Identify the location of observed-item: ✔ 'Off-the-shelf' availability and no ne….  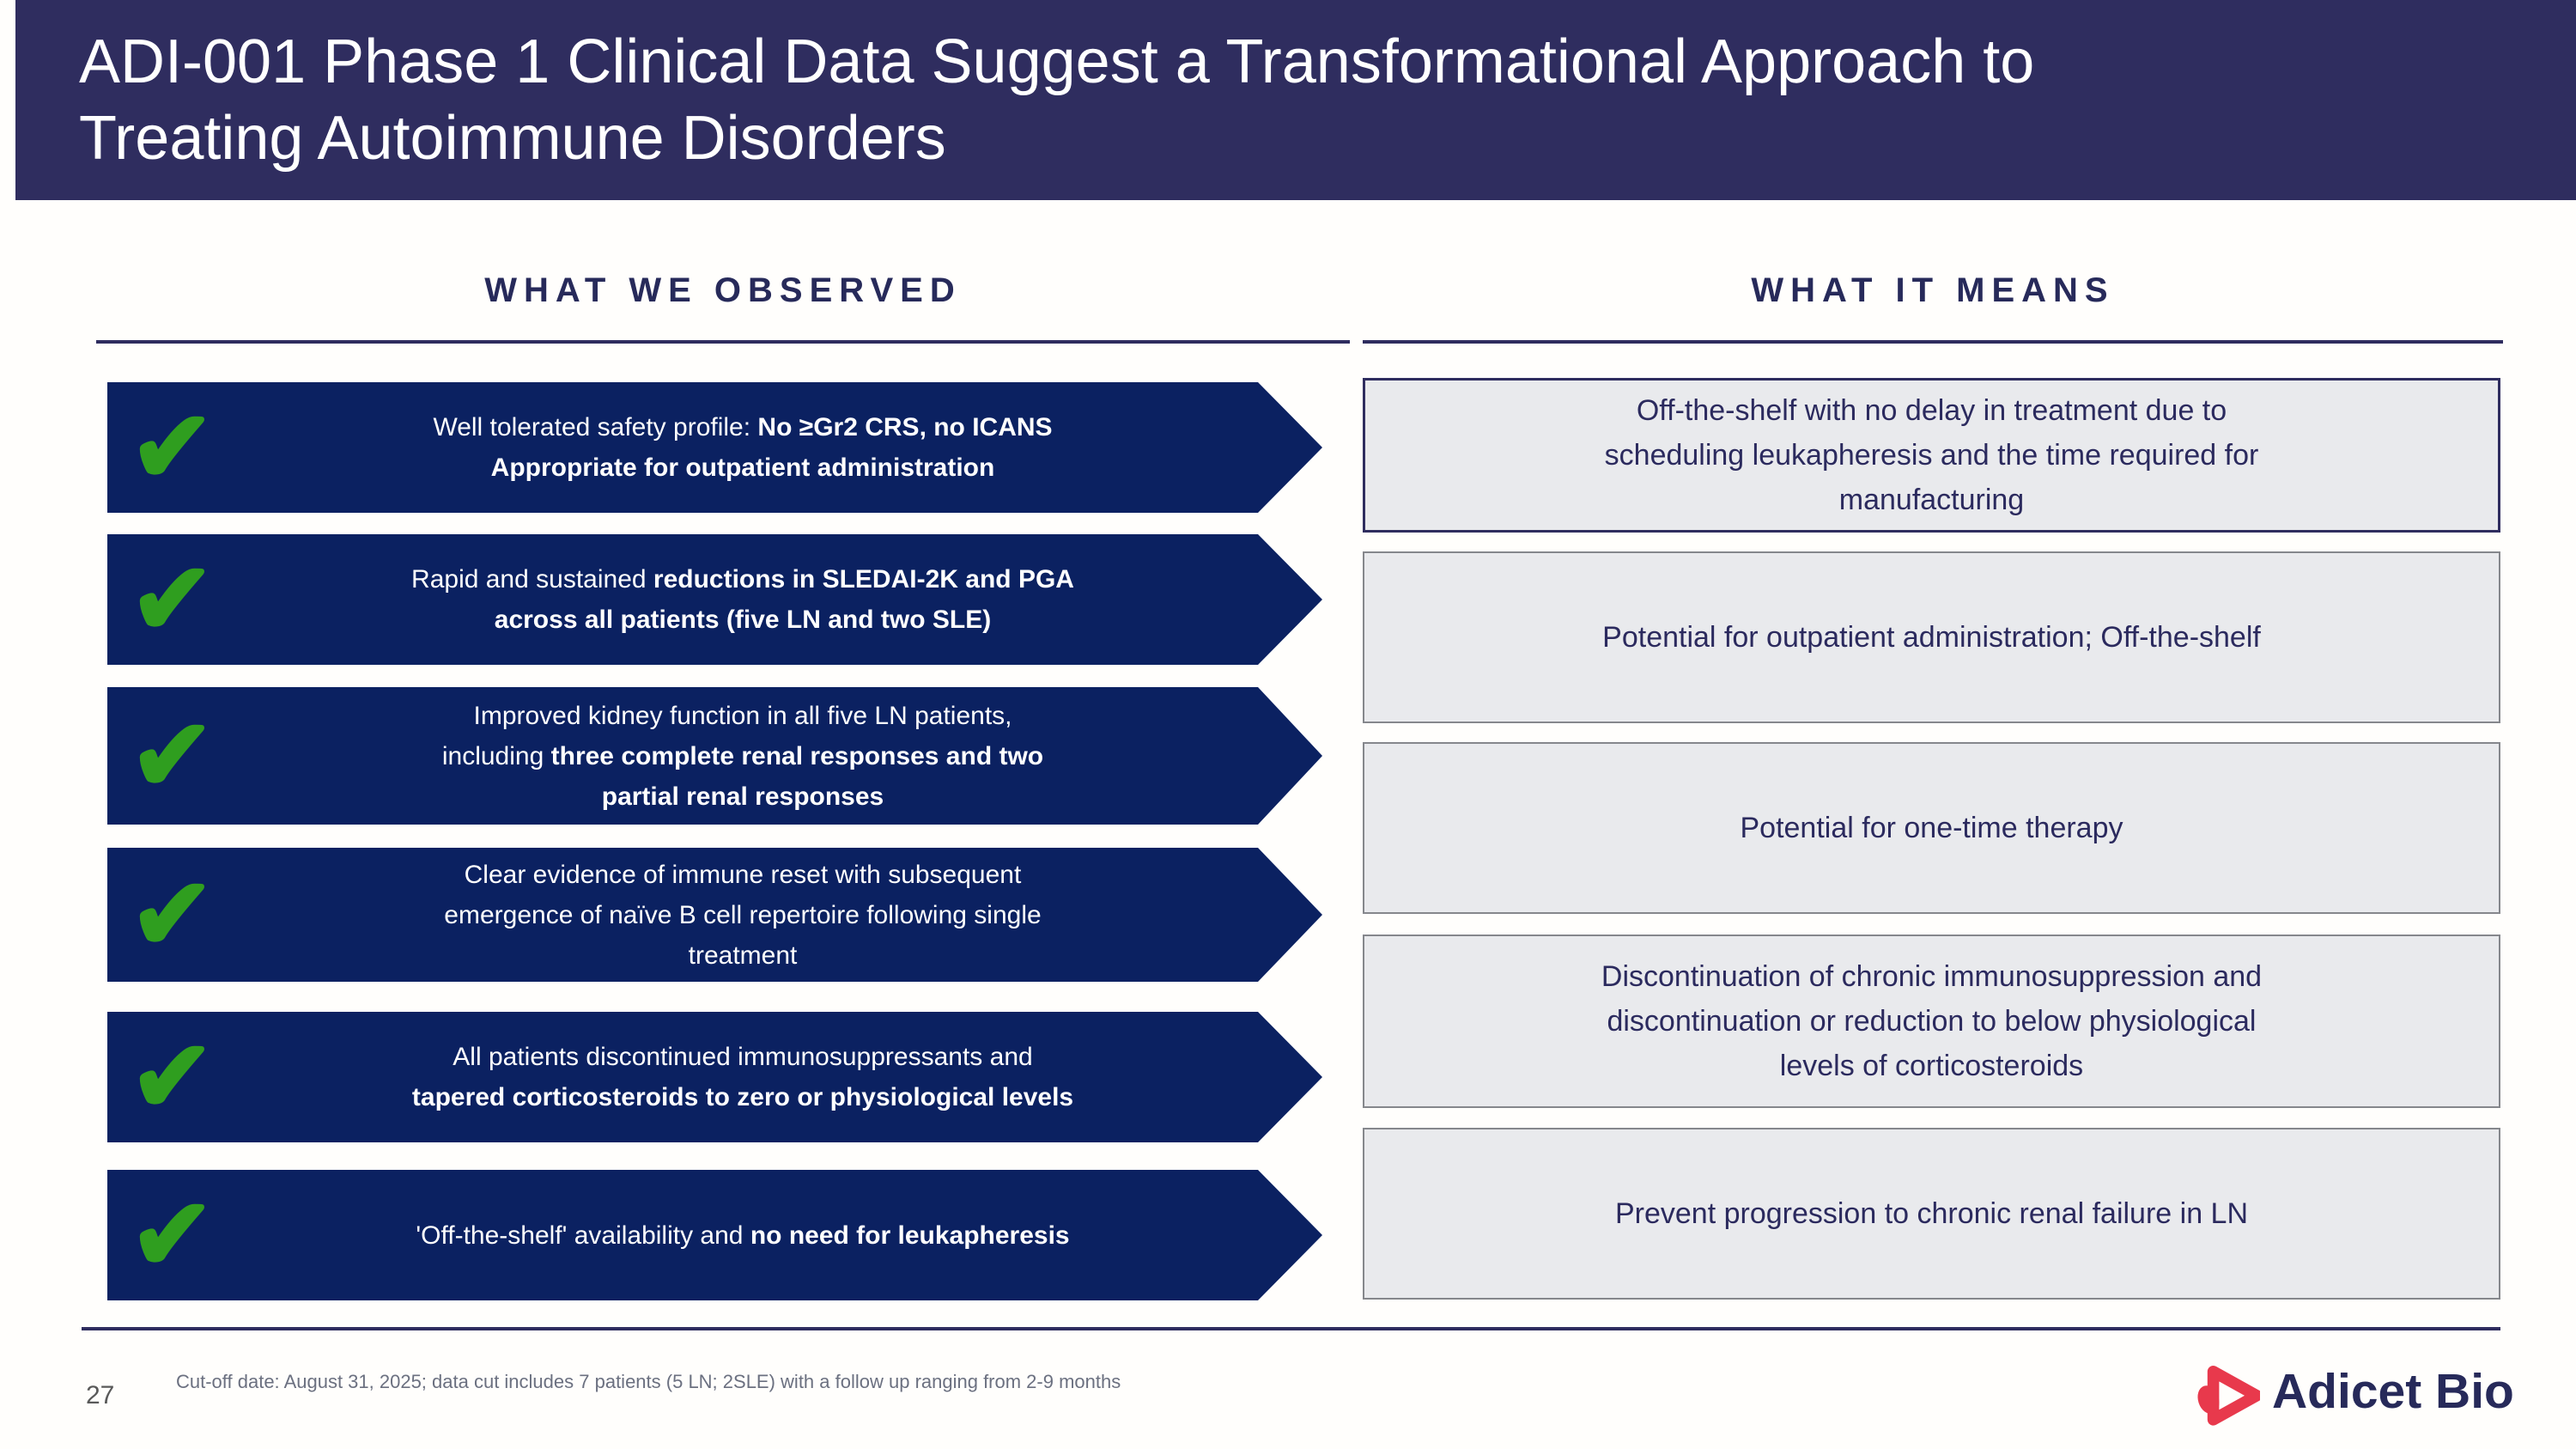
(715, 1235).